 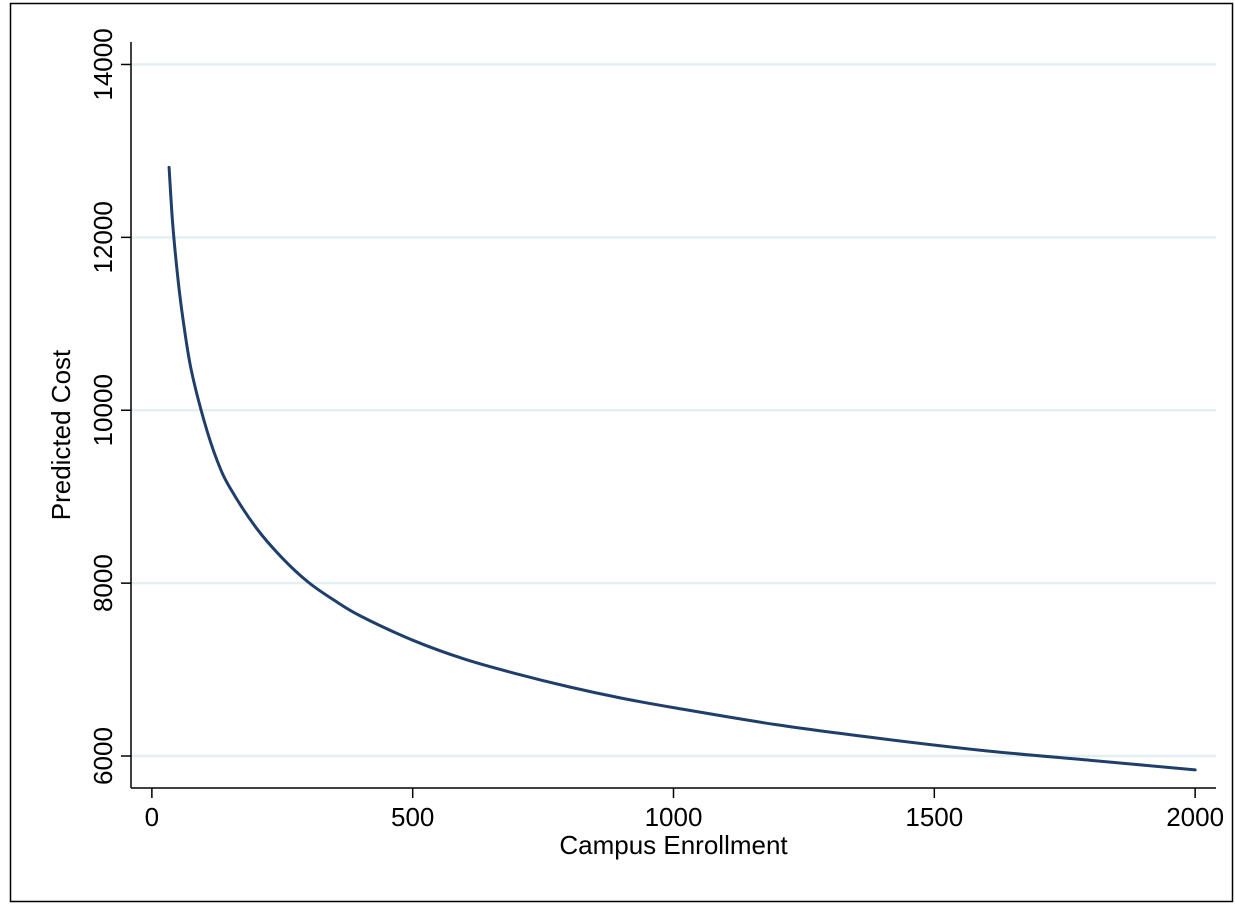 What do you see at coordinates (103, 64) in the screenshot?
I see `y-tick-label: 14000` at bounding box center [103, 64].